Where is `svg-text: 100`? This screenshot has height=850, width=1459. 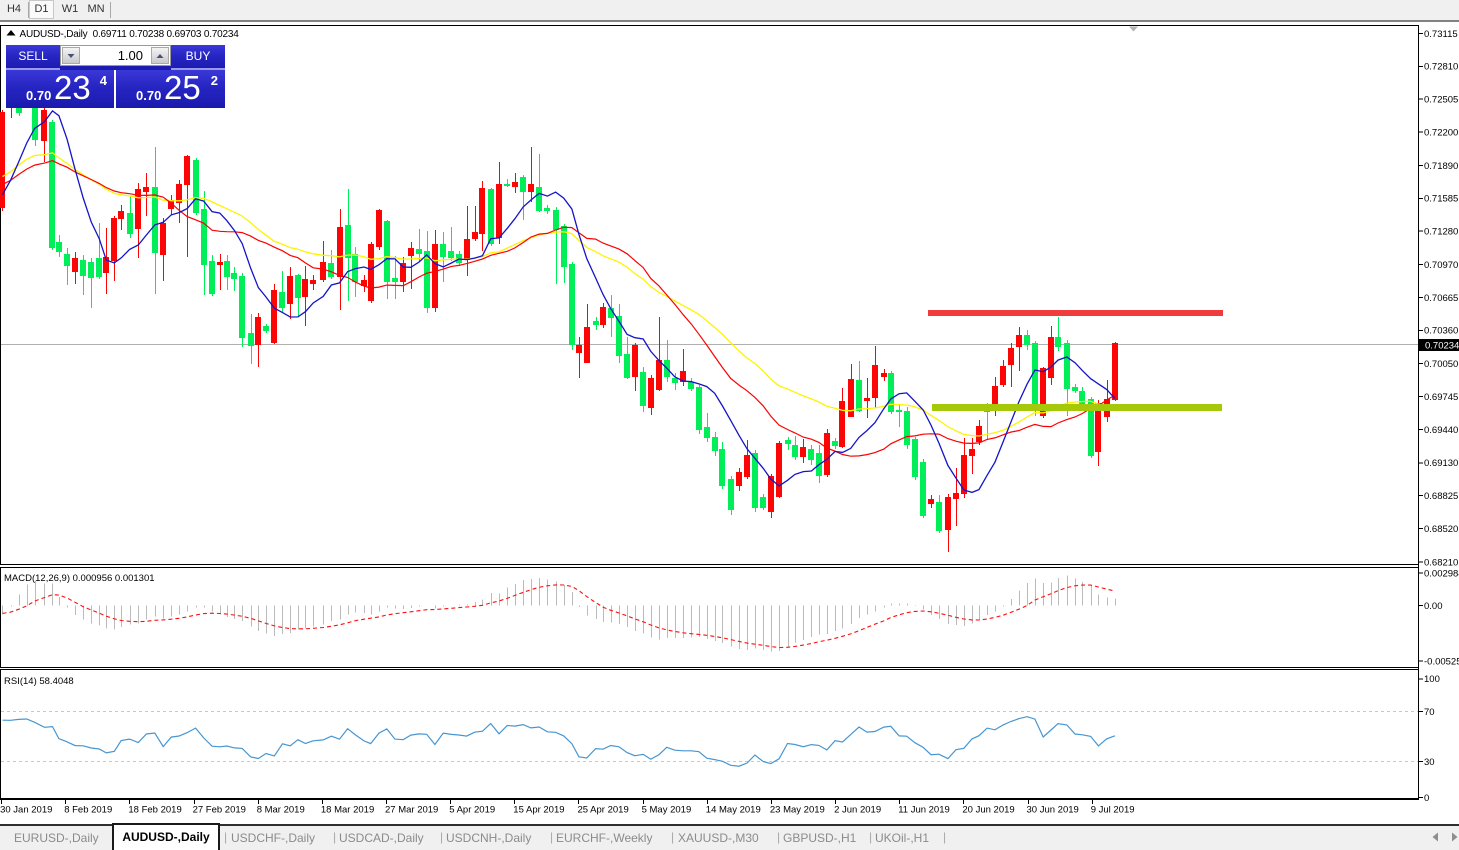 svg-text: 100 is located at coordinates (1432, 679).